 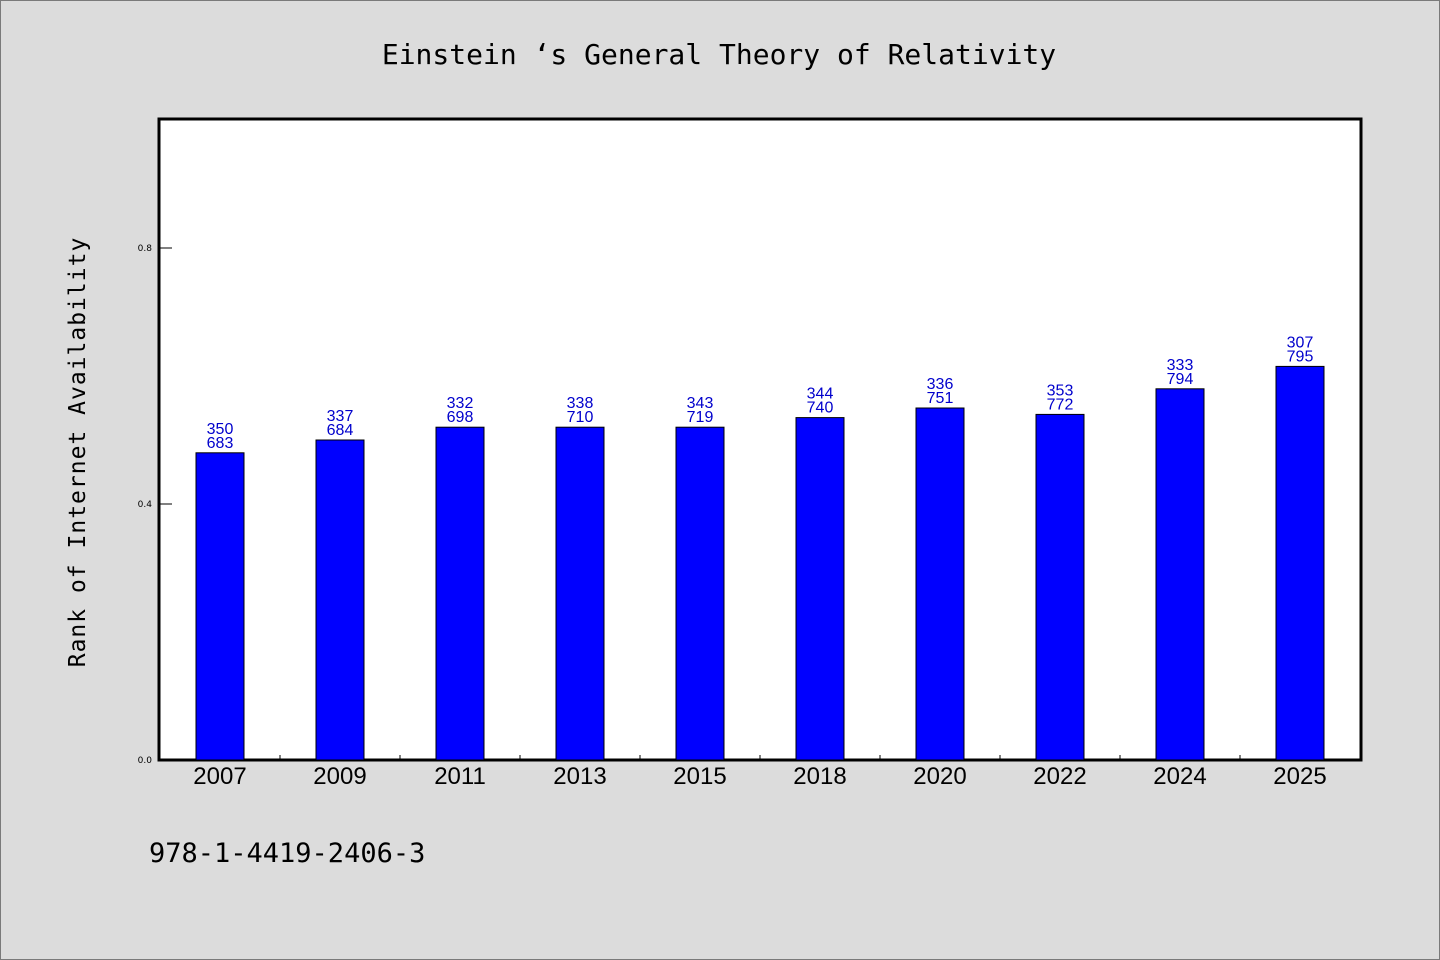 What do you see at coordinates (78, 452) in the screenshot?
I see `y-axis-label: Rank of Internet Availability` at bounding box center [78, 452].